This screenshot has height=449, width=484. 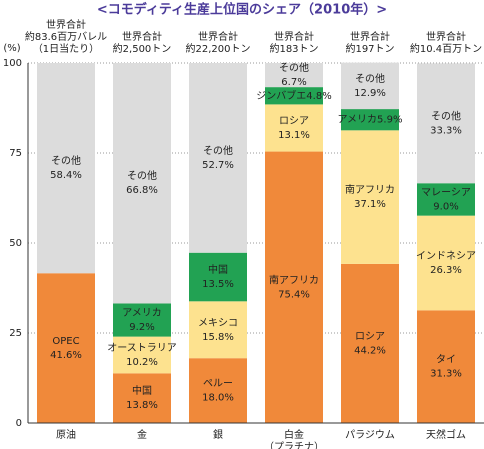 What do you see at coordinates (446, 48) in the screenshot?
I see `total-label: 約10.4百万トン` at bounding box center [446, 48].